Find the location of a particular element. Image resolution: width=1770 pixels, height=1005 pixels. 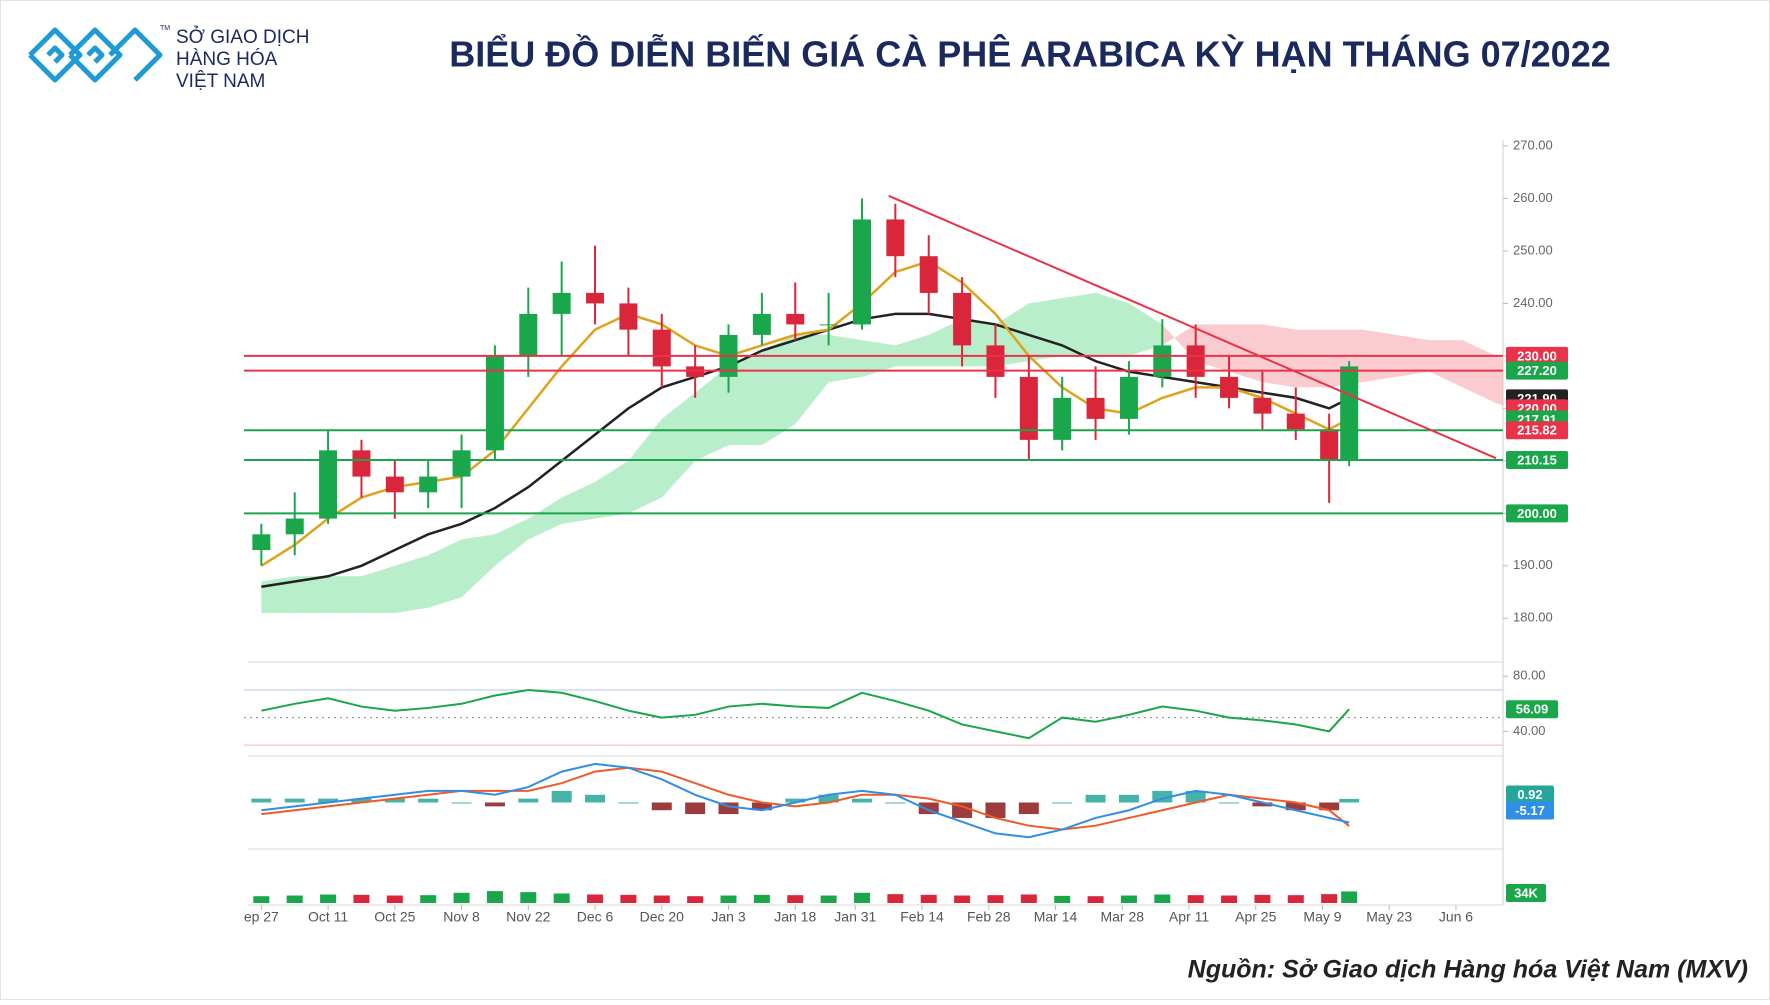

logo-tm: TM is located at coordinates (165, 28).